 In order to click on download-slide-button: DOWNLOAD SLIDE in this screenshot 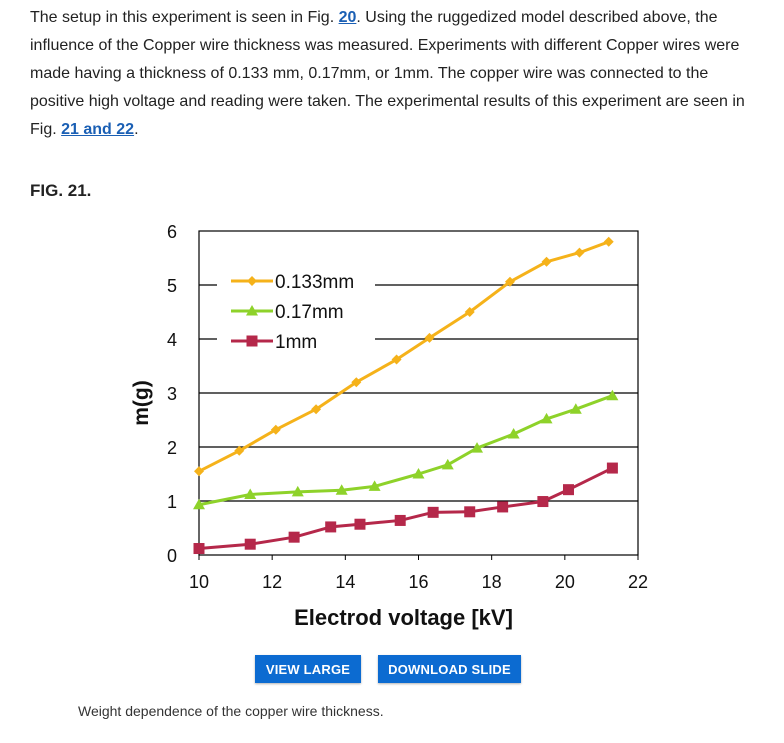, I will do `click(449, 669)`.